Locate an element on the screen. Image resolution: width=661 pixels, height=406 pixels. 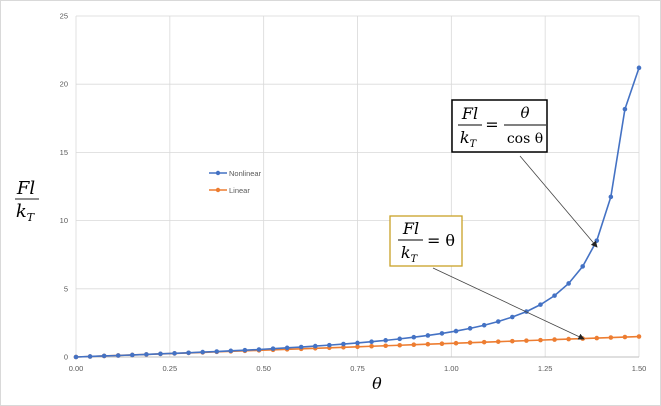
y-tick-label: 25 is located at coordinates (64, 16).